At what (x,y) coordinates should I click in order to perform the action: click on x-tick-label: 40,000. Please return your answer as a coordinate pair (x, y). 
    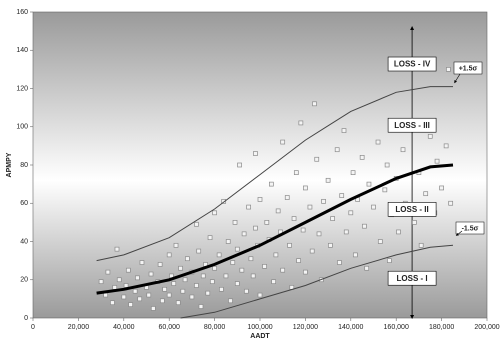
    Looking at the image, I should click on (124, 327).